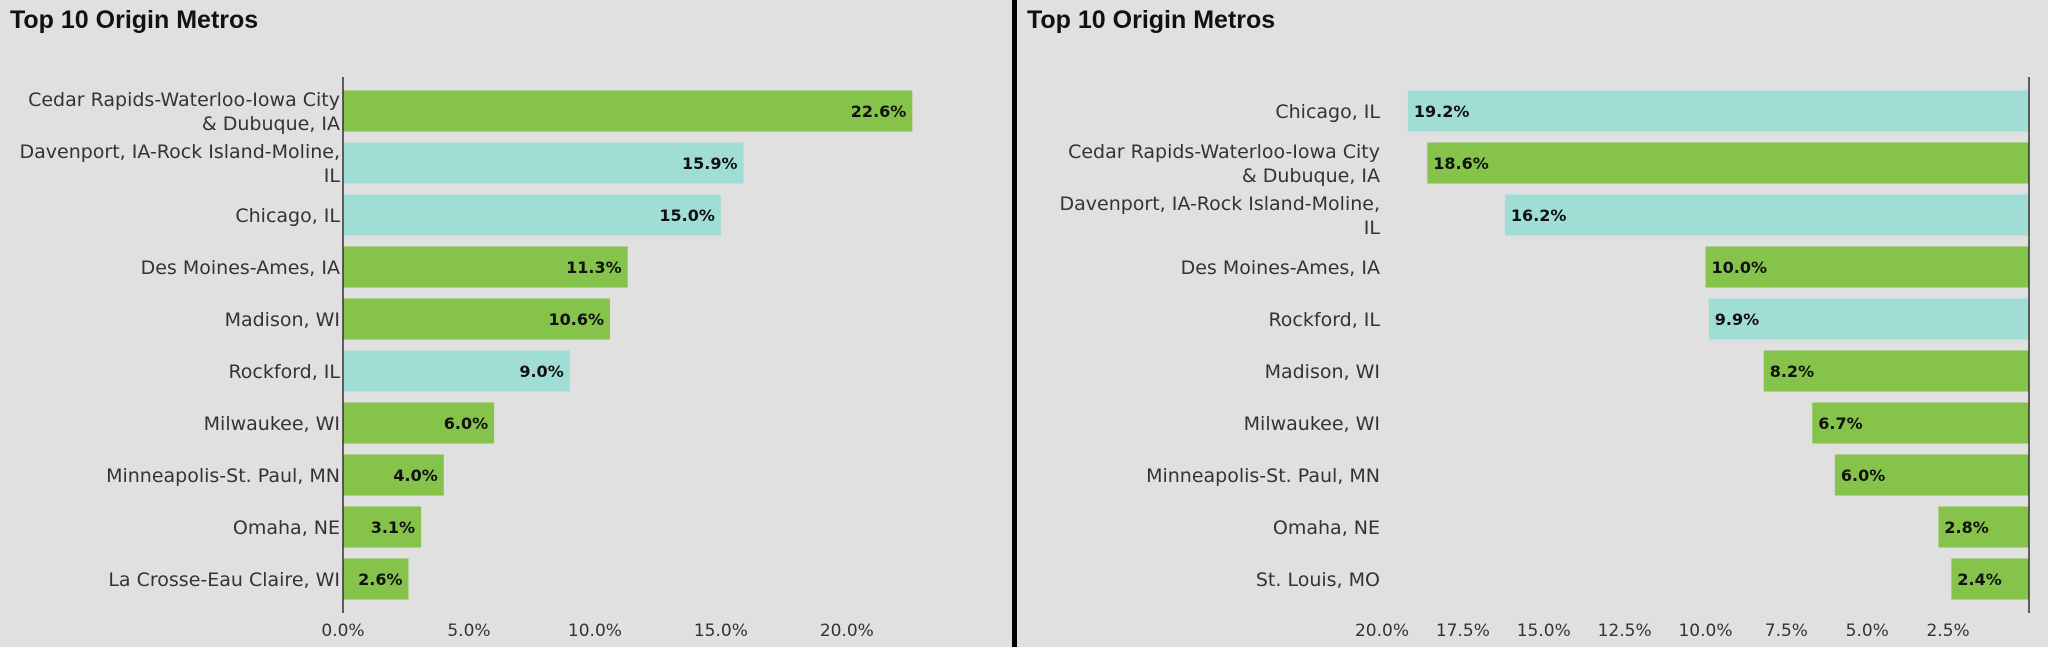 The height and width of the screenshot is (647, 2048). Describe the element at coordinates (1625, 631) in the screenshot. I see `tick-label: 12.5%` at that location.